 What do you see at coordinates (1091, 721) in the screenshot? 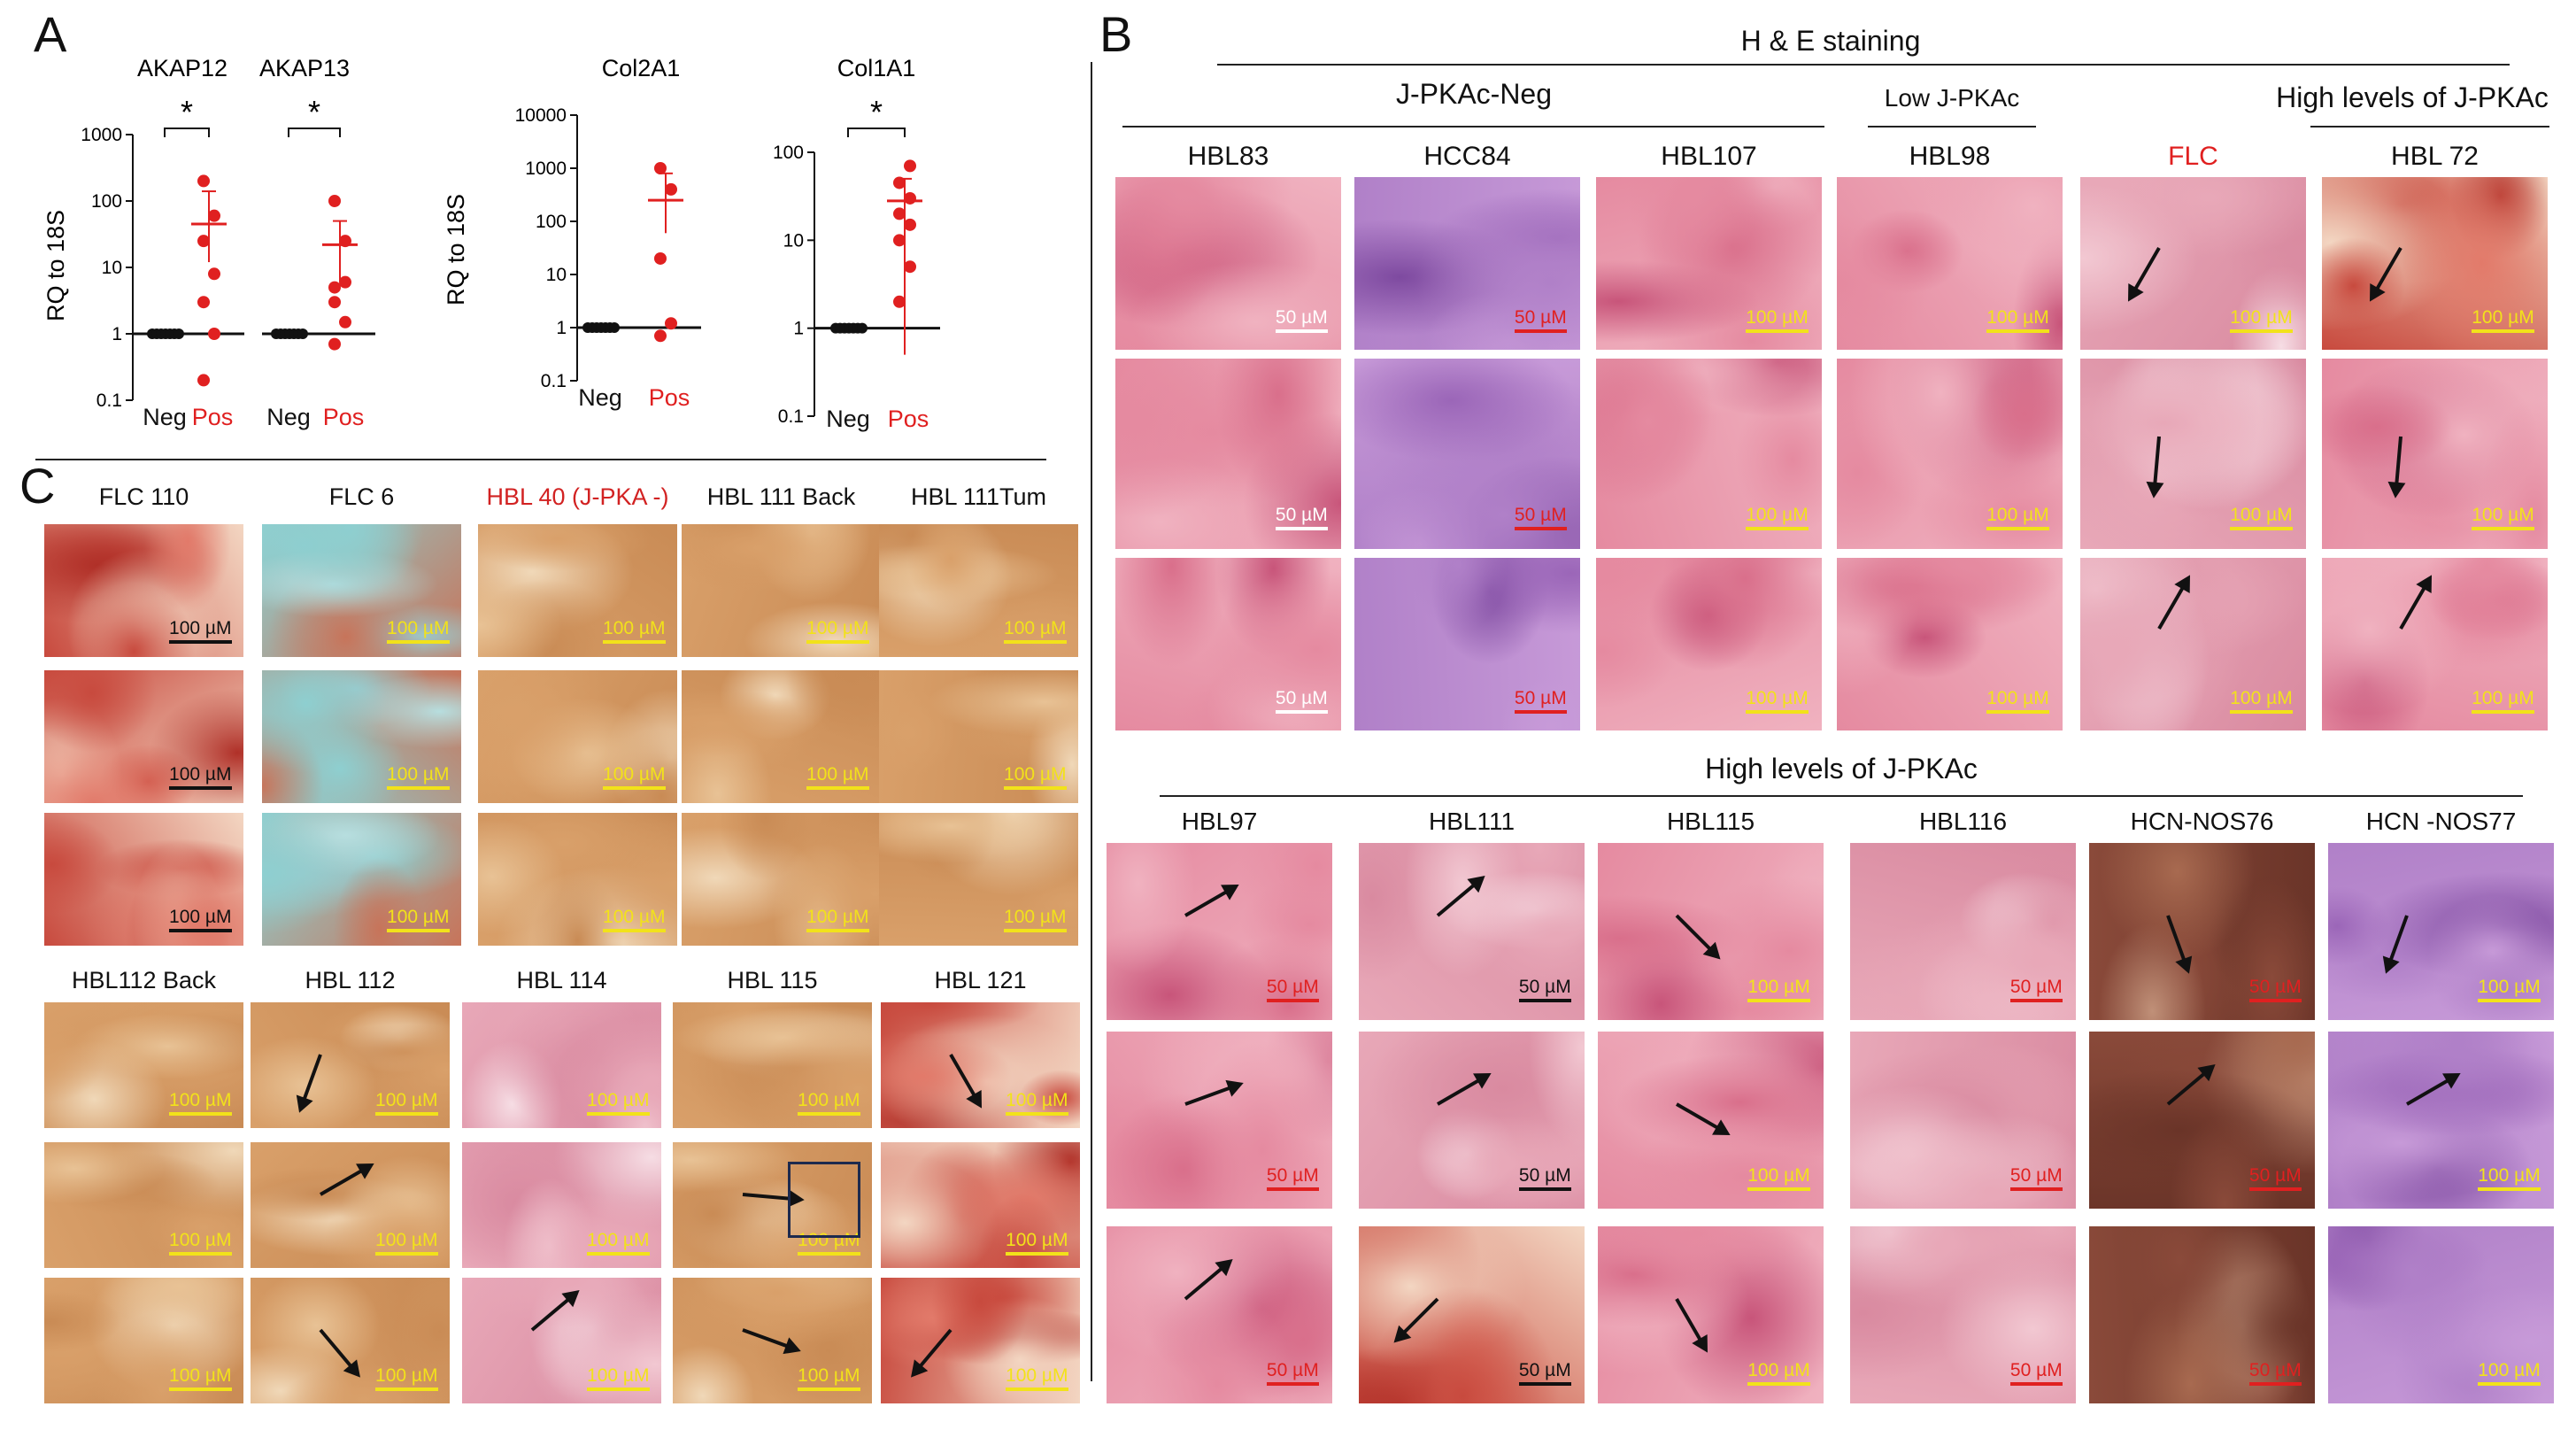
I see `panel-divider-vertical` at bounding box center [1091, 721].